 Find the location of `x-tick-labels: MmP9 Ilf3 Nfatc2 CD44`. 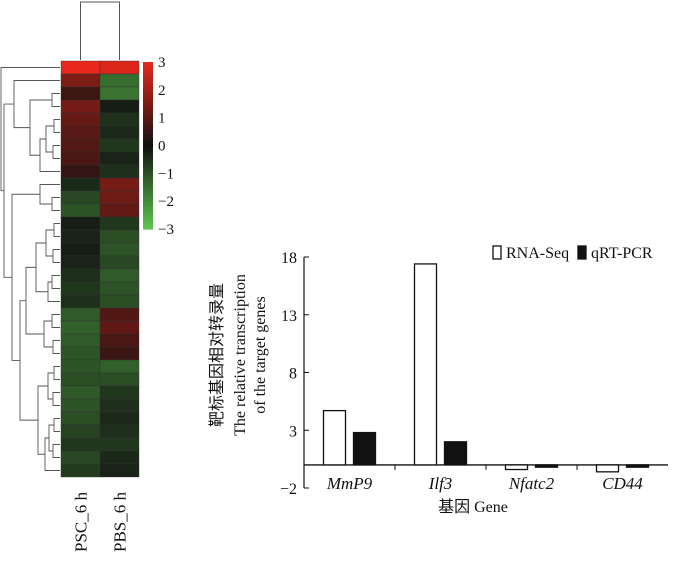

x-tick-labels: MmP9 Ilf3 Nfatc2 CD44 is located at coordinates (484, 483).